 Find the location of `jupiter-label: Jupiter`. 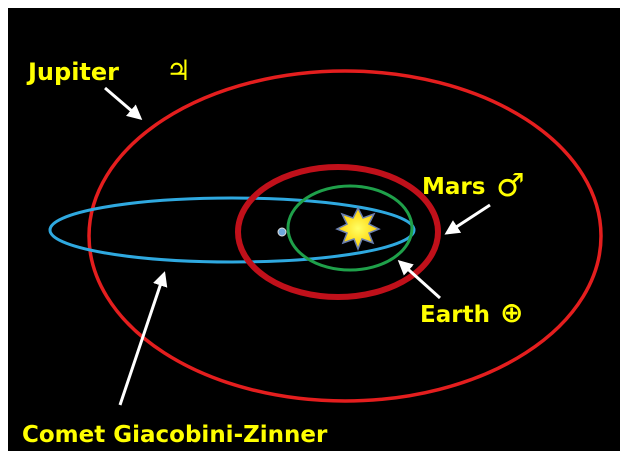

jupiter-label: Jupiter is located at coordinates (72, 72).